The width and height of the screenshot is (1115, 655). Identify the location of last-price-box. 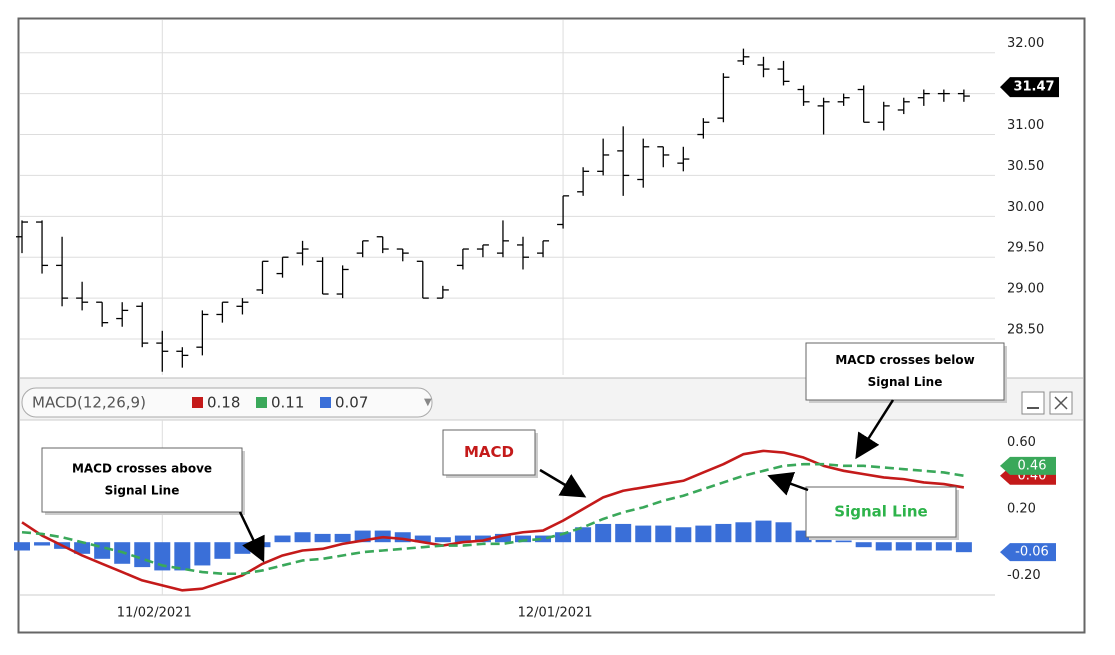
(1029, 87).